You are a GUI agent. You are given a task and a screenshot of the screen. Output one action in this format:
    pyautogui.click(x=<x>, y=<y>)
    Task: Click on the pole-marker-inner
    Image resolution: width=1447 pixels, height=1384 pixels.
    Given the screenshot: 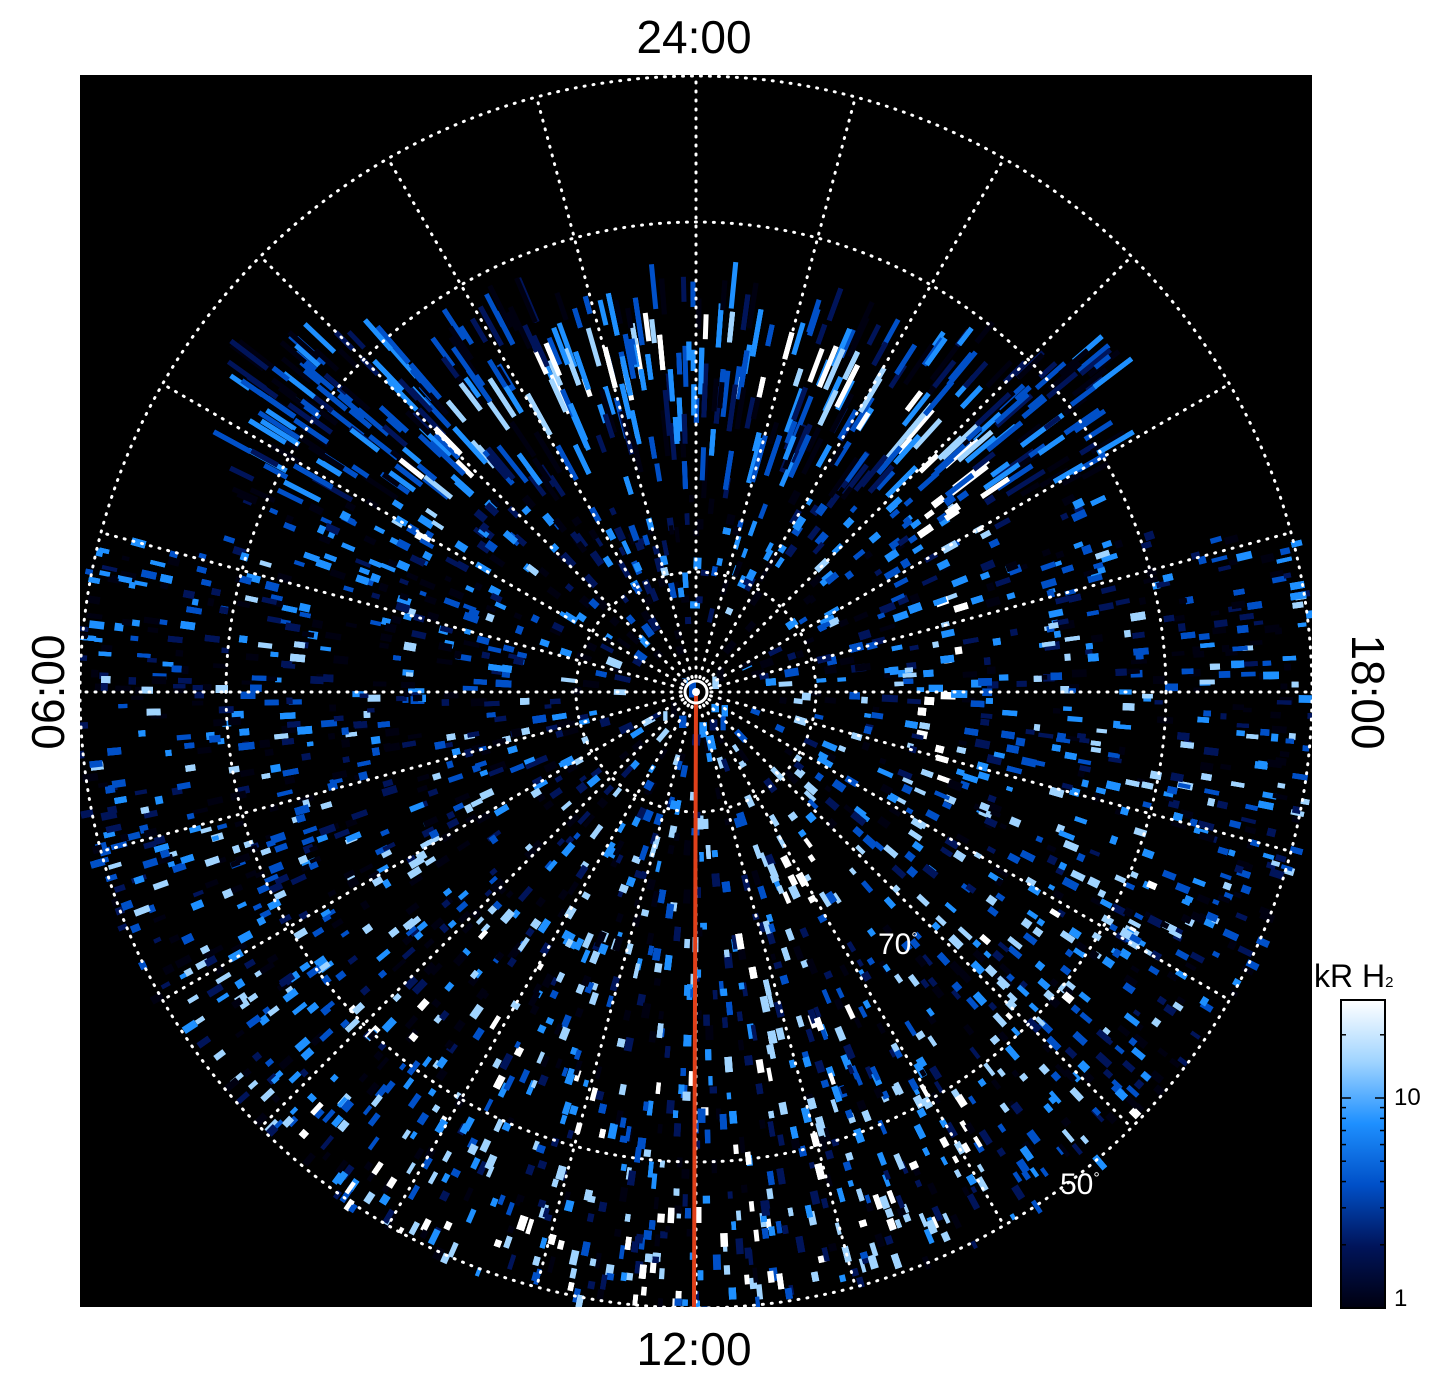 What is the action you would take?
    pyautogui.click(x=696, y=692)
    